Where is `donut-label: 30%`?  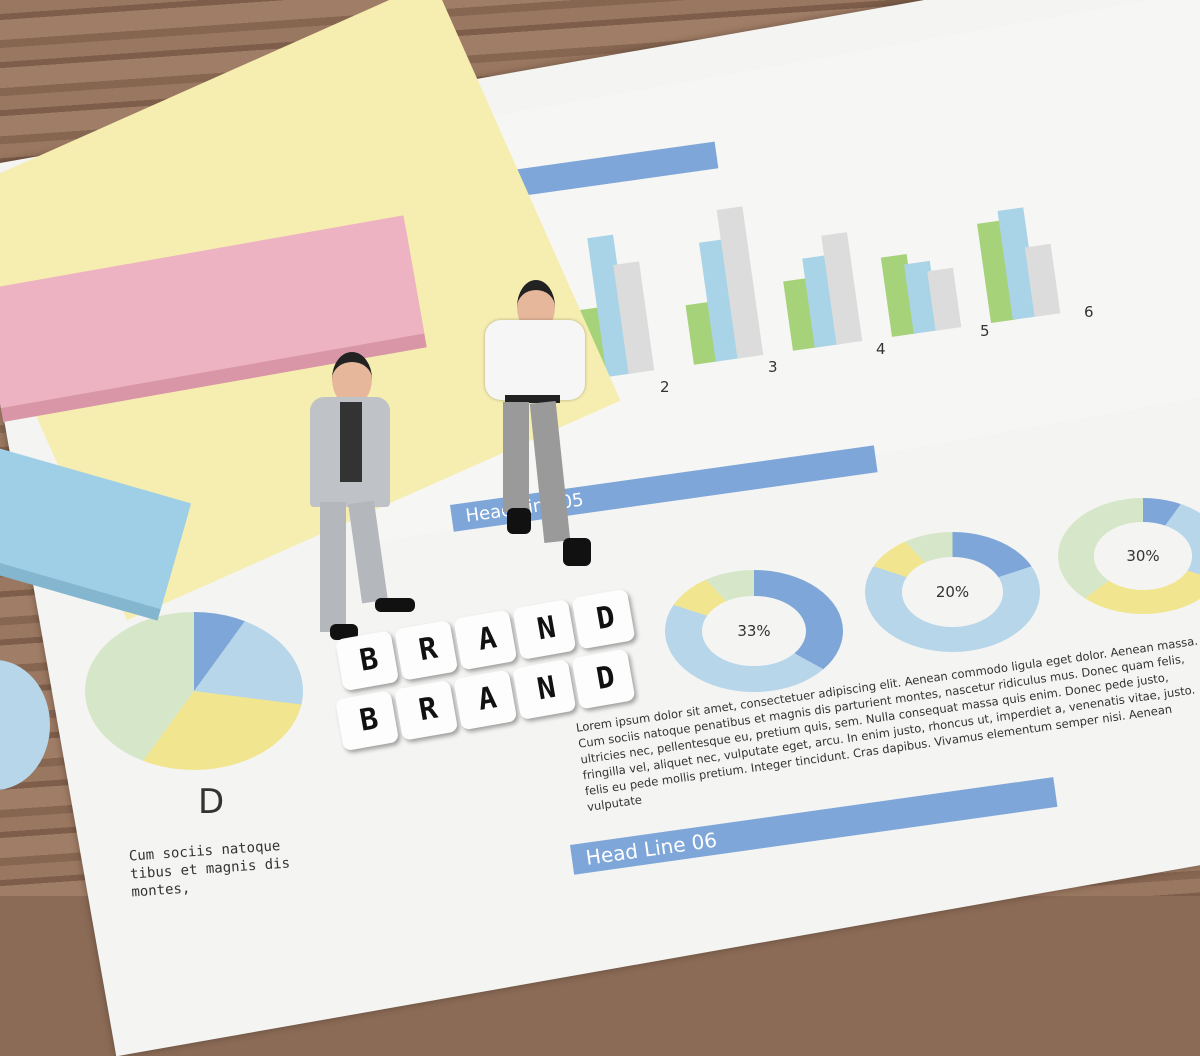 donut-label: 30% is located at coordinates (1143, 556).